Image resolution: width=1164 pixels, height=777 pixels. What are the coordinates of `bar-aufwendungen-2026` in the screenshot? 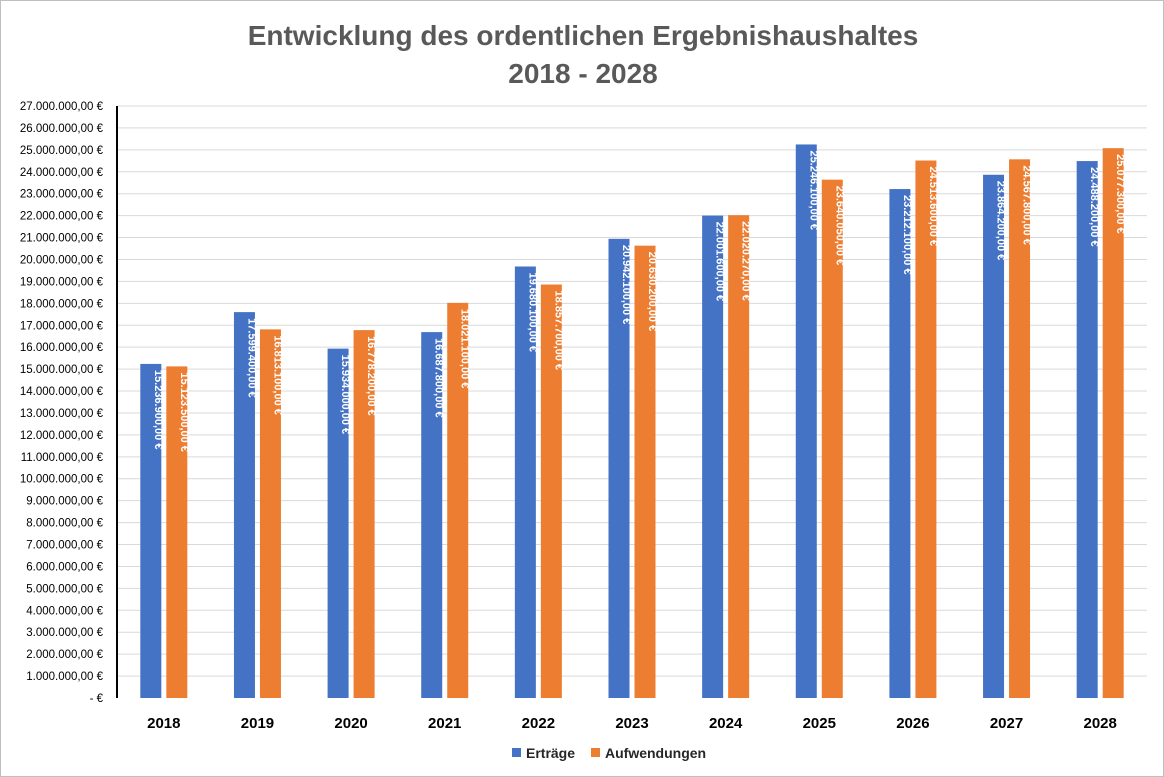 It's located at (926, 429).